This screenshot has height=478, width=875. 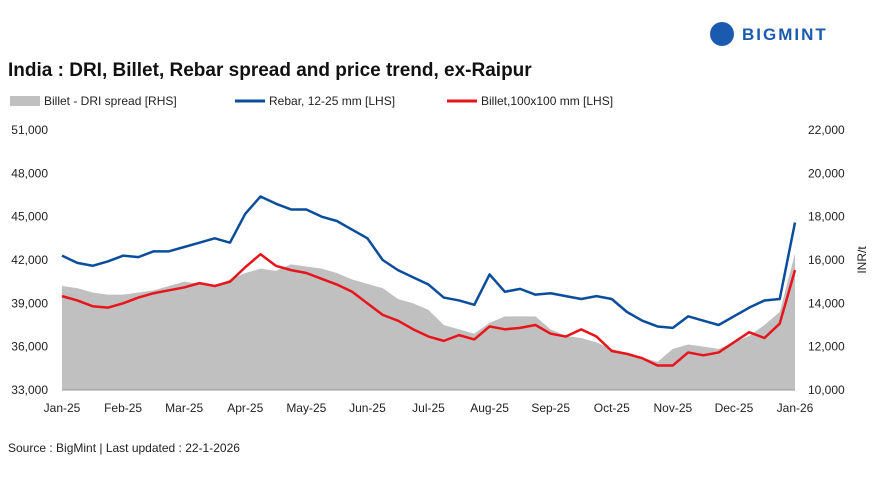 I want to click on x-tick-label: Jan-26, so click(x=795, y=408).